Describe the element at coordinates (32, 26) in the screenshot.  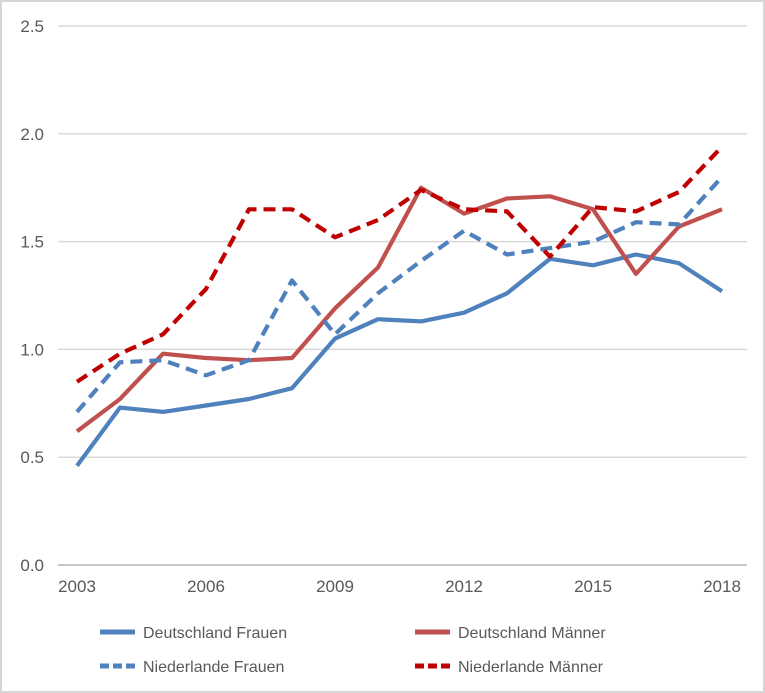
I see `y-tick-label: 2.5` at that location.